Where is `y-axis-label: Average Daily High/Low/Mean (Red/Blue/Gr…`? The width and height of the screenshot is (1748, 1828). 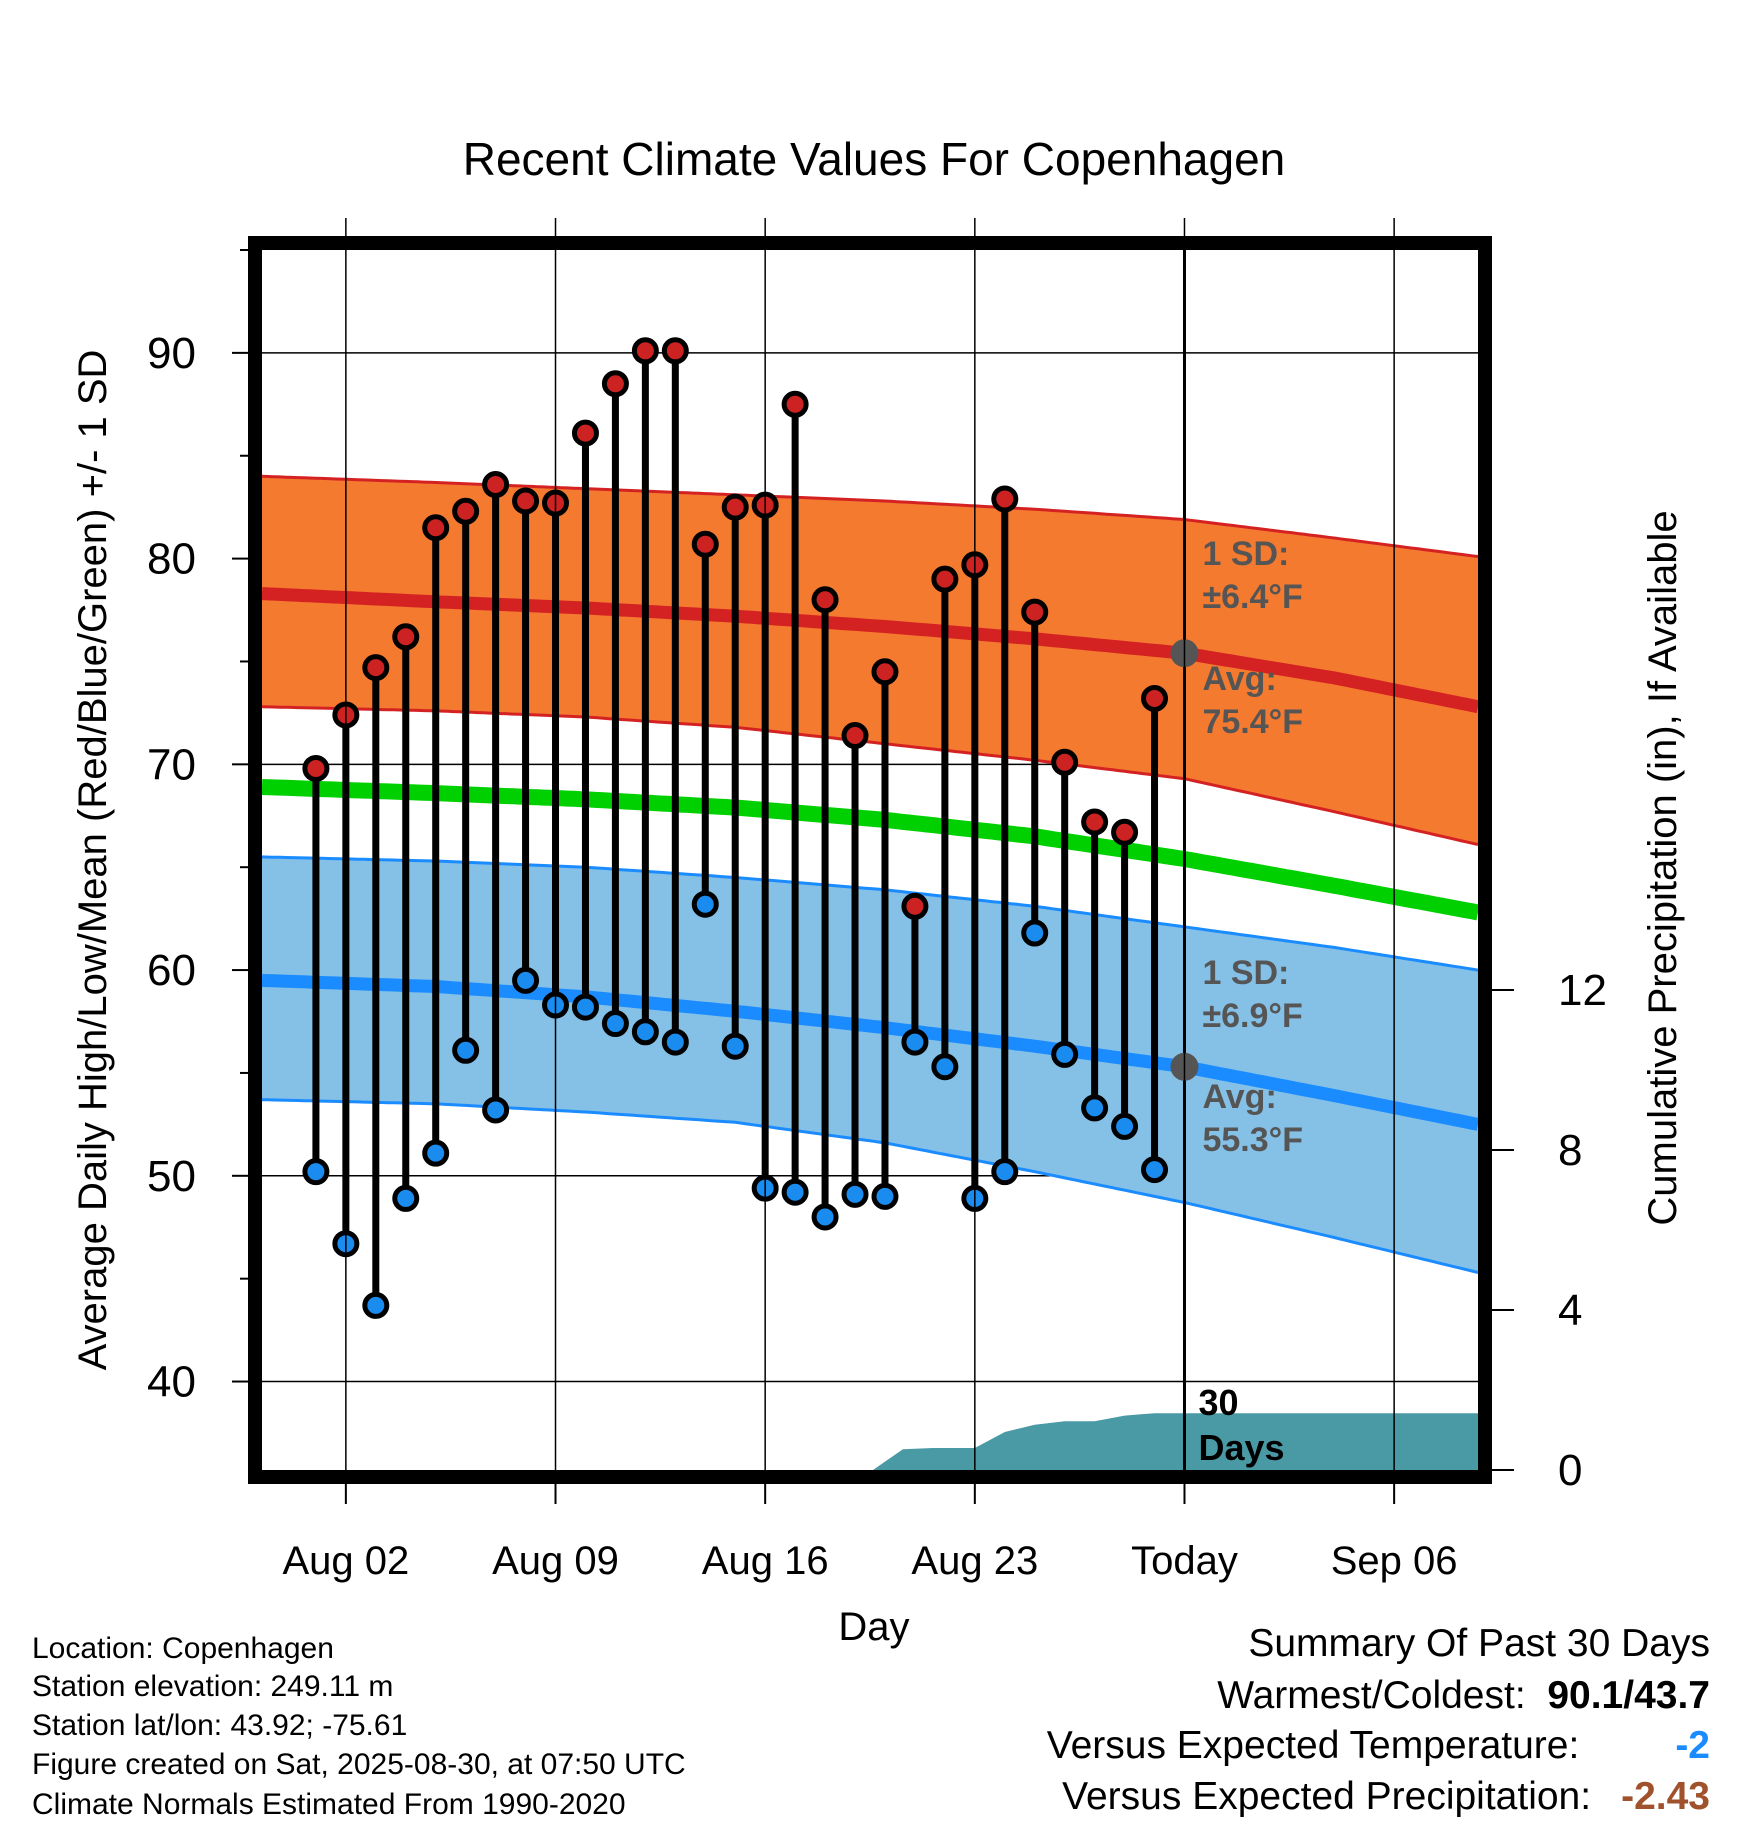
y-axis-label: Average Daily High/Low/Mean (Red/Blue/Gr… is located at coordinates (93, 860).